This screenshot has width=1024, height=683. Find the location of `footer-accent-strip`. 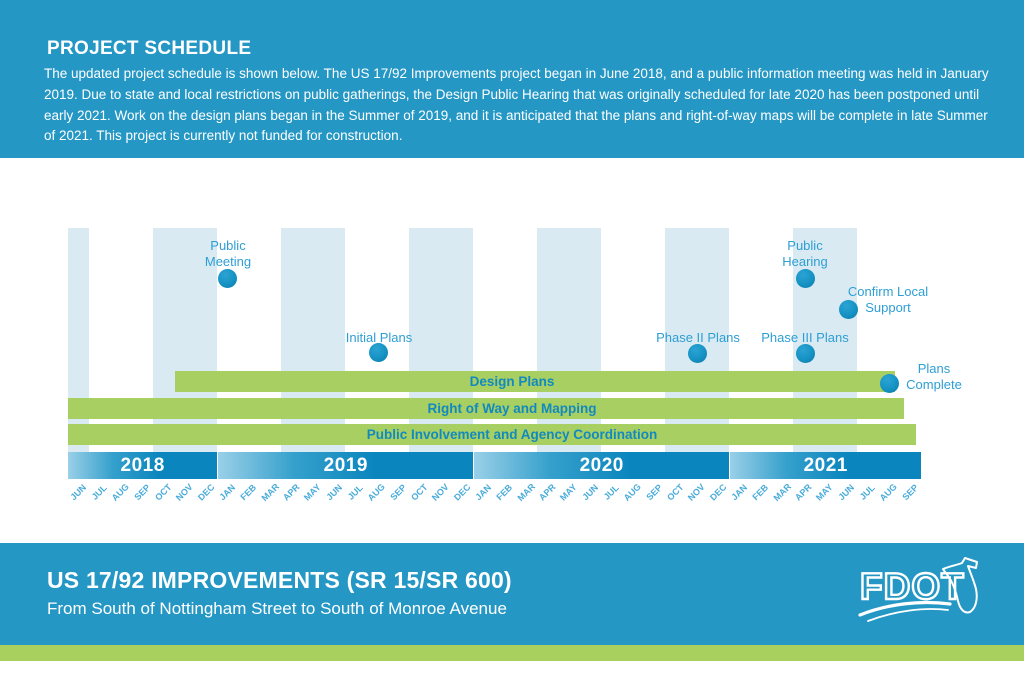

footer-accent-strip is located at coordinates (512, 653).